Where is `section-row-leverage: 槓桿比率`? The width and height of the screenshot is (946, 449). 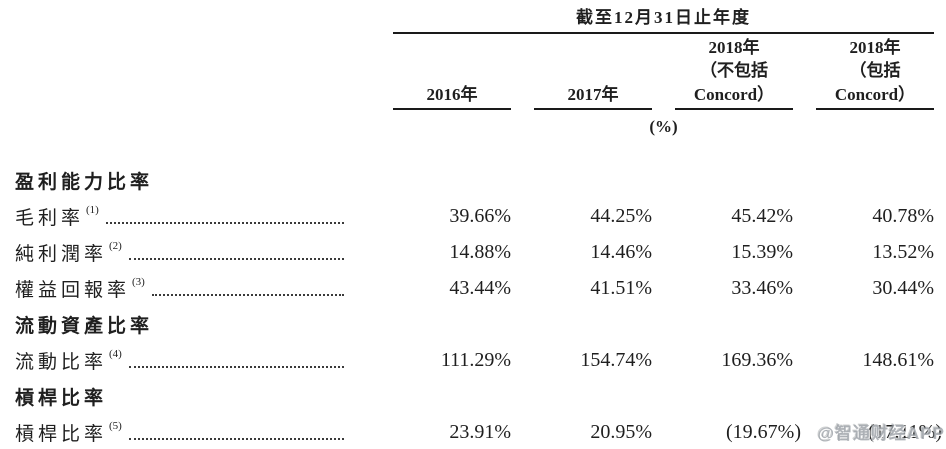
section-row-leverage: 槓桿比率 is located at coordinates (463, 396).